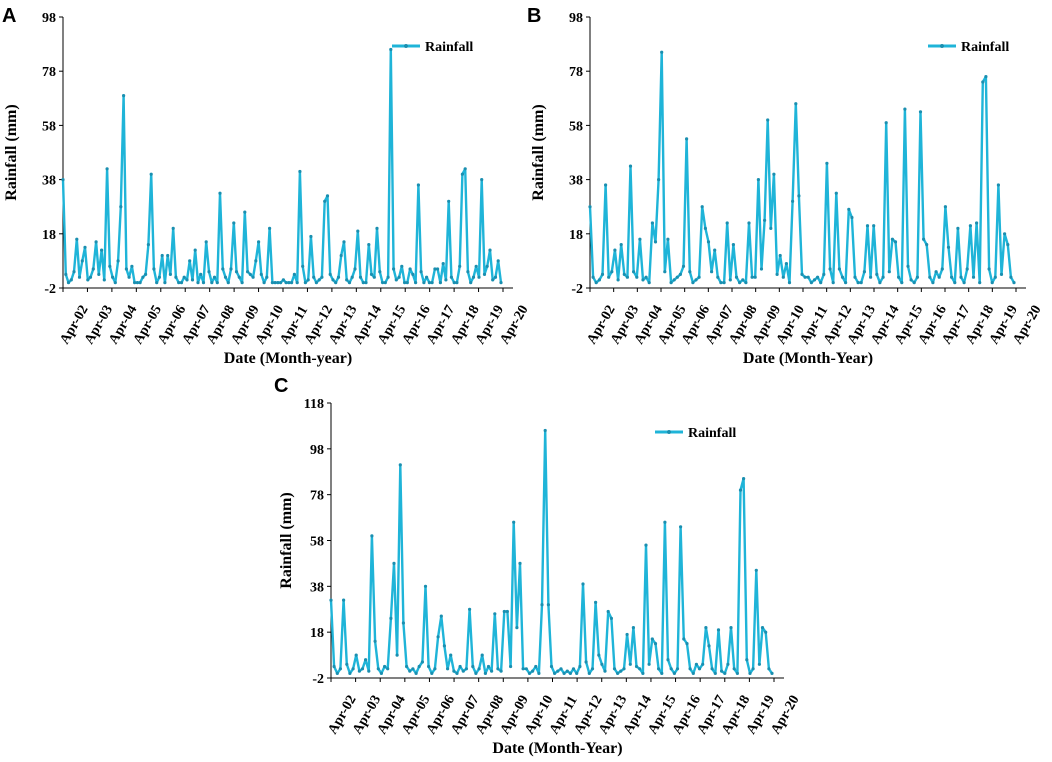 The image size is (1052, 762). Describe the element at coordinates (9, 16) in the screenshot. I see `panel-letter: A` at that location.